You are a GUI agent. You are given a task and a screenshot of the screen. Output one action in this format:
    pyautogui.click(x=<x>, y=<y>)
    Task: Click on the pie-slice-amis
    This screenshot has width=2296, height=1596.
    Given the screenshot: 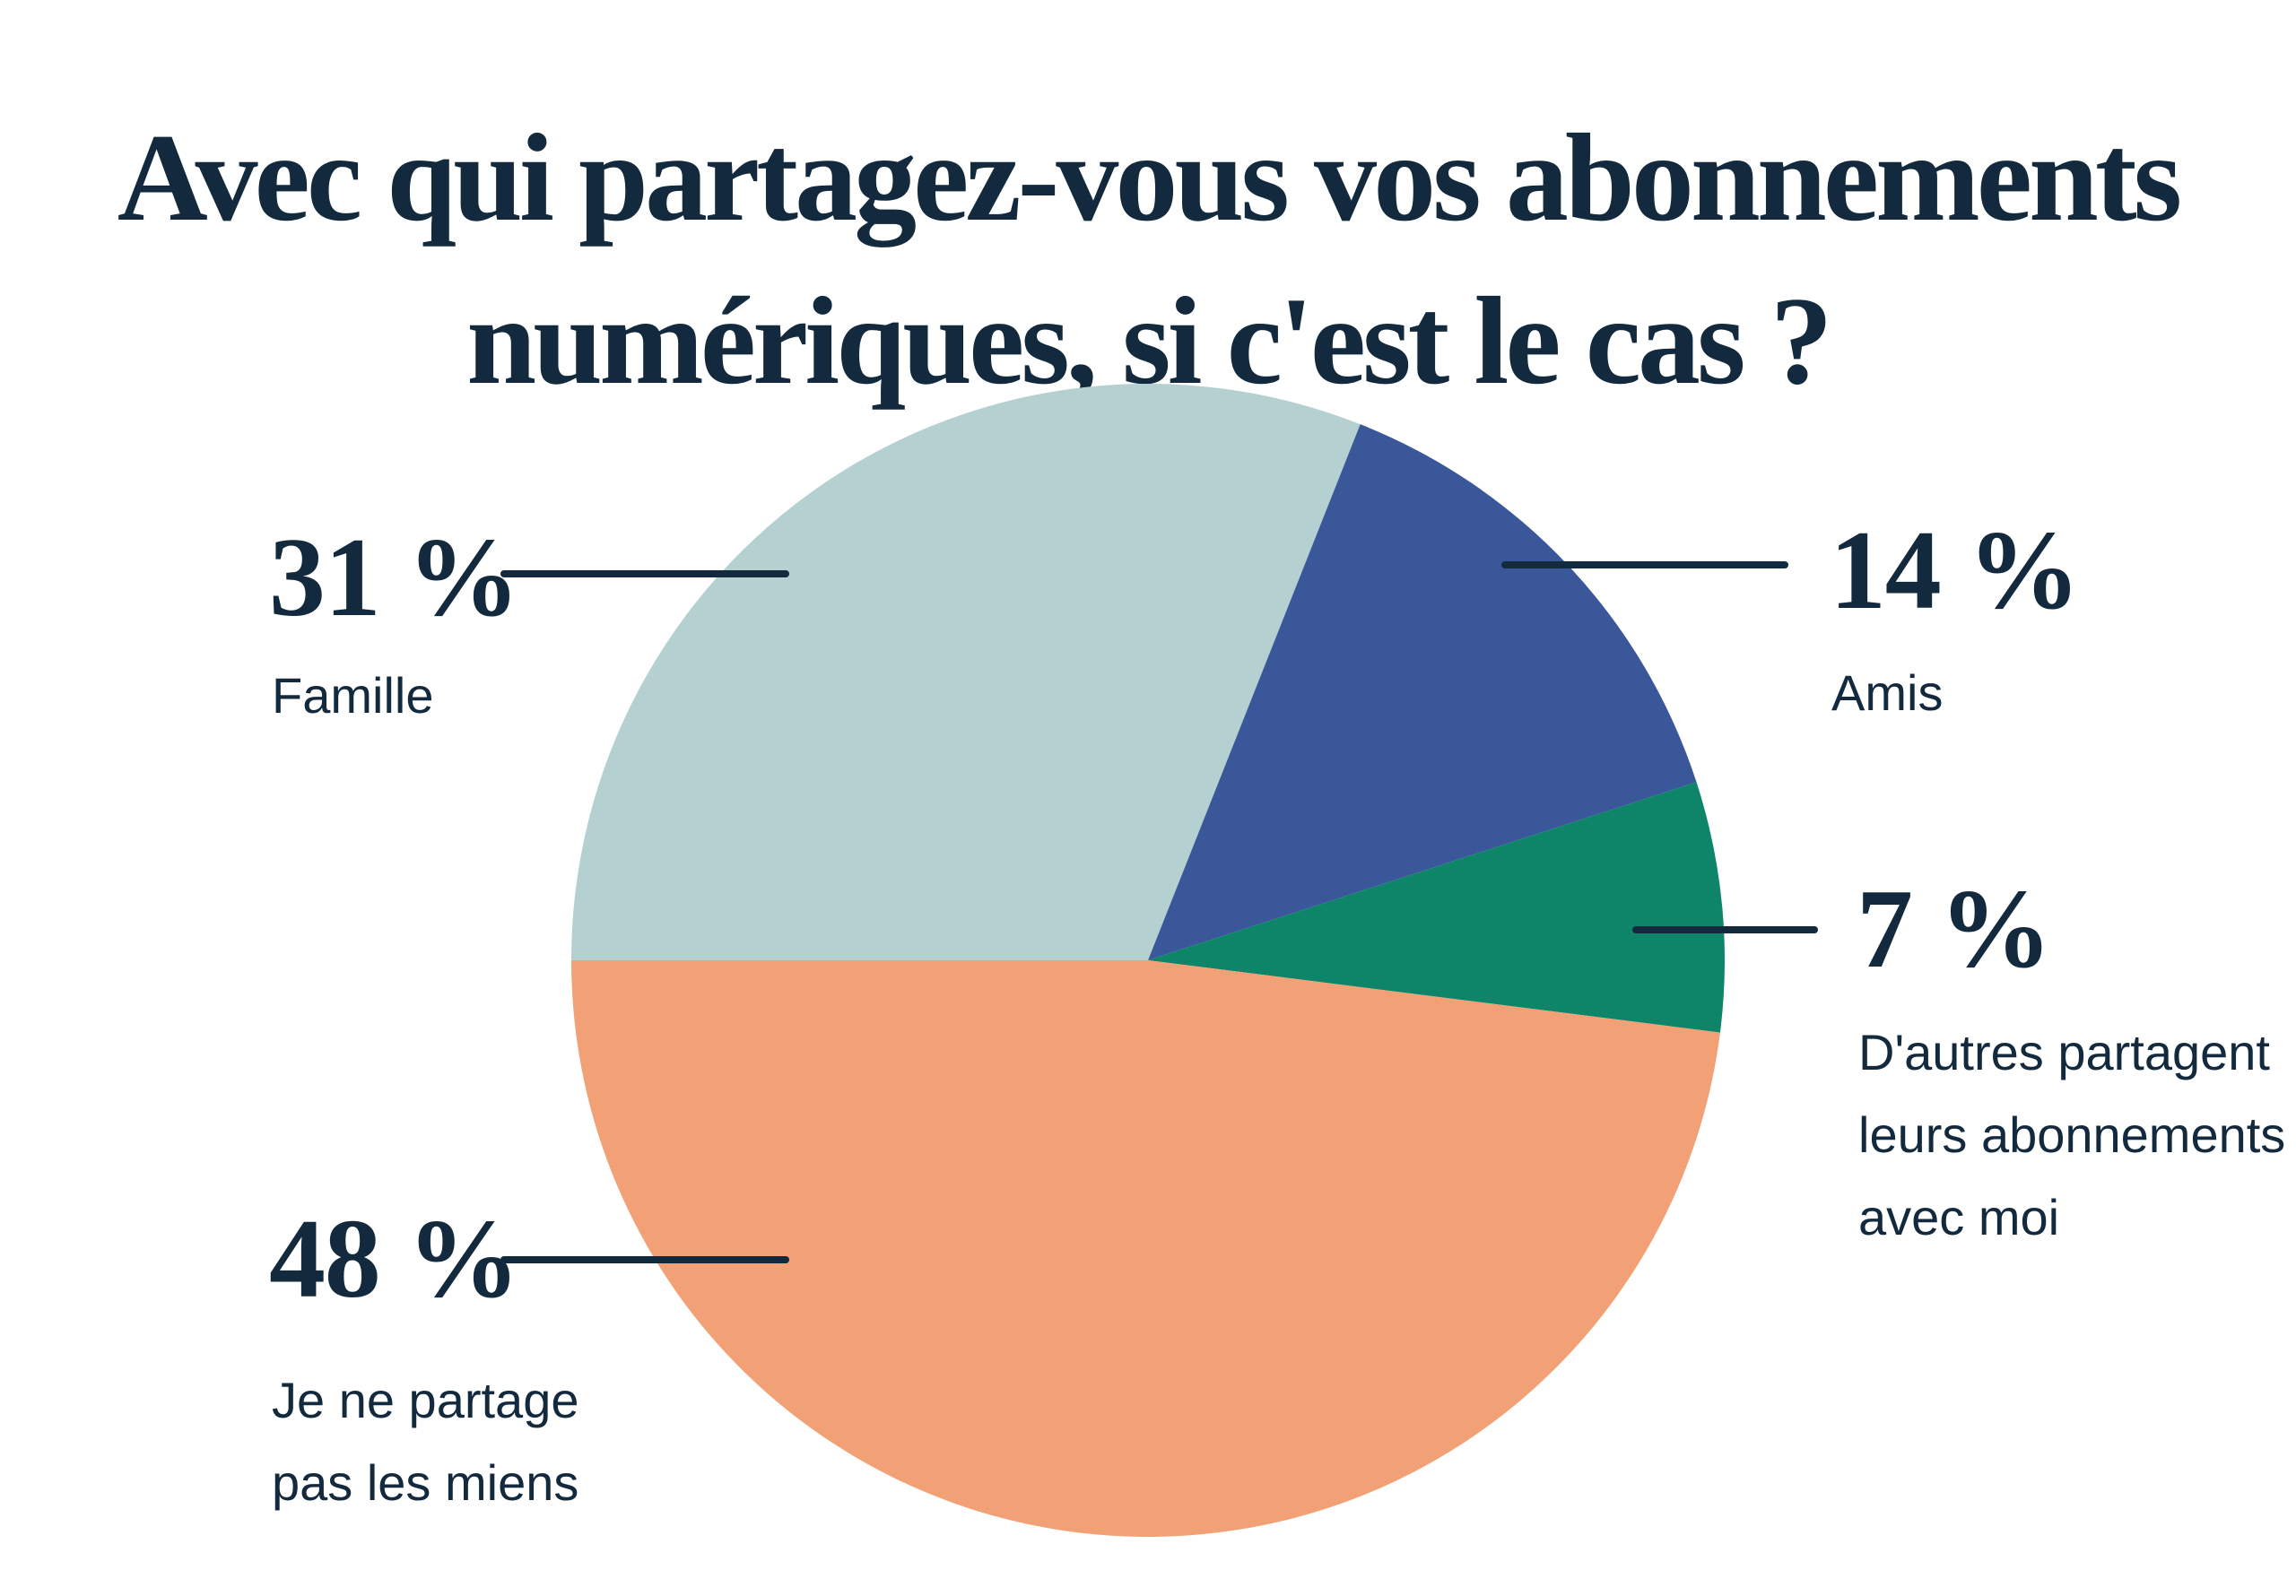 What is the action you would take?
    pyautogui.click(x=1422, y=692)
    